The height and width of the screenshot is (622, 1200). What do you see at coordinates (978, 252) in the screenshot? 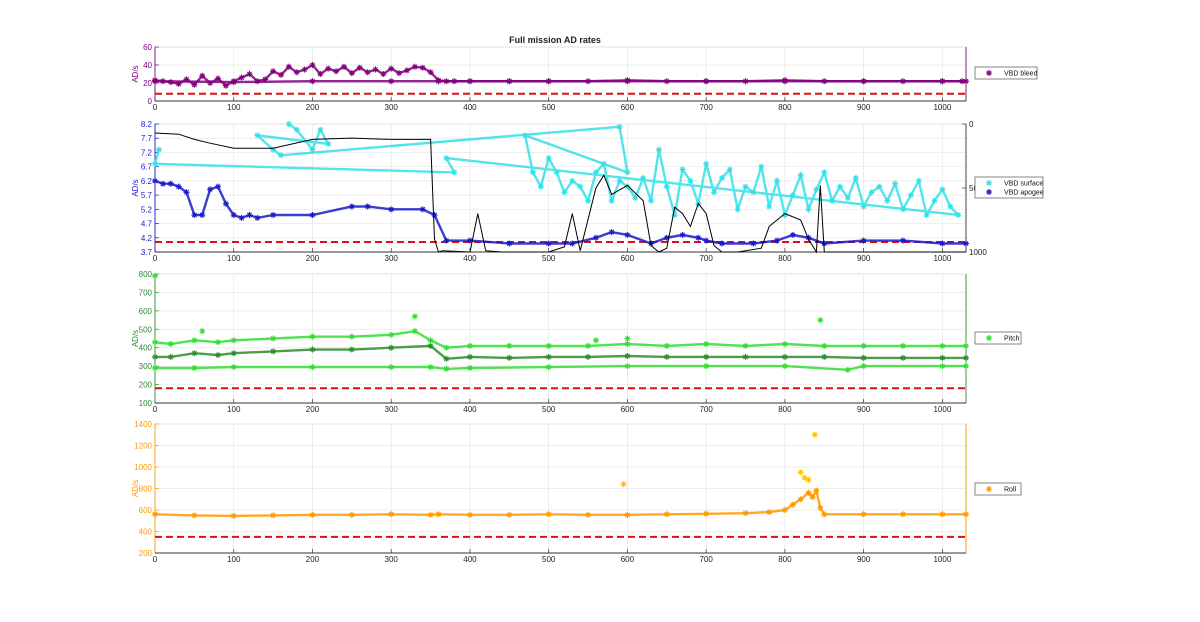
I see `y2-tick-label: 1000` at bounding box center [978, 252].